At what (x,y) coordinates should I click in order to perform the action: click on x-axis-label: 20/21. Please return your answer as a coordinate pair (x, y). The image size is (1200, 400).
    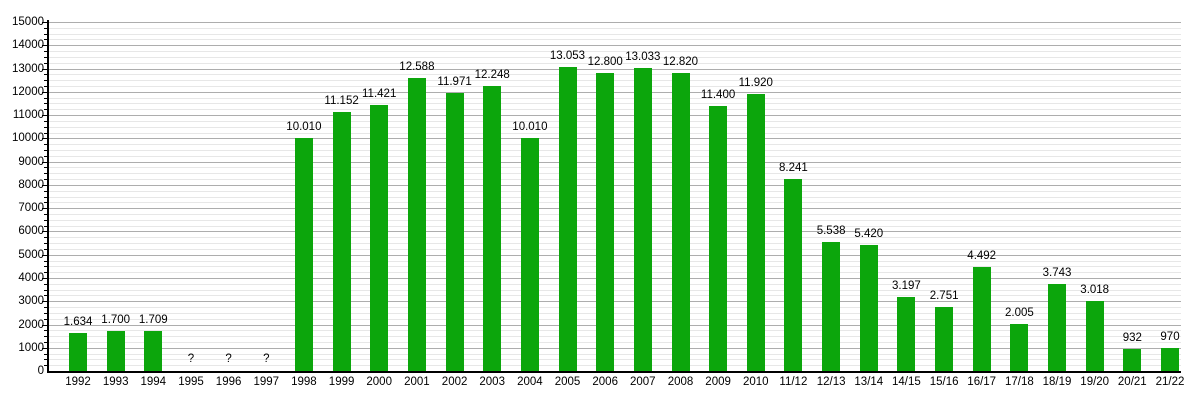
    Looking at the image, I should click on (1132, 382).